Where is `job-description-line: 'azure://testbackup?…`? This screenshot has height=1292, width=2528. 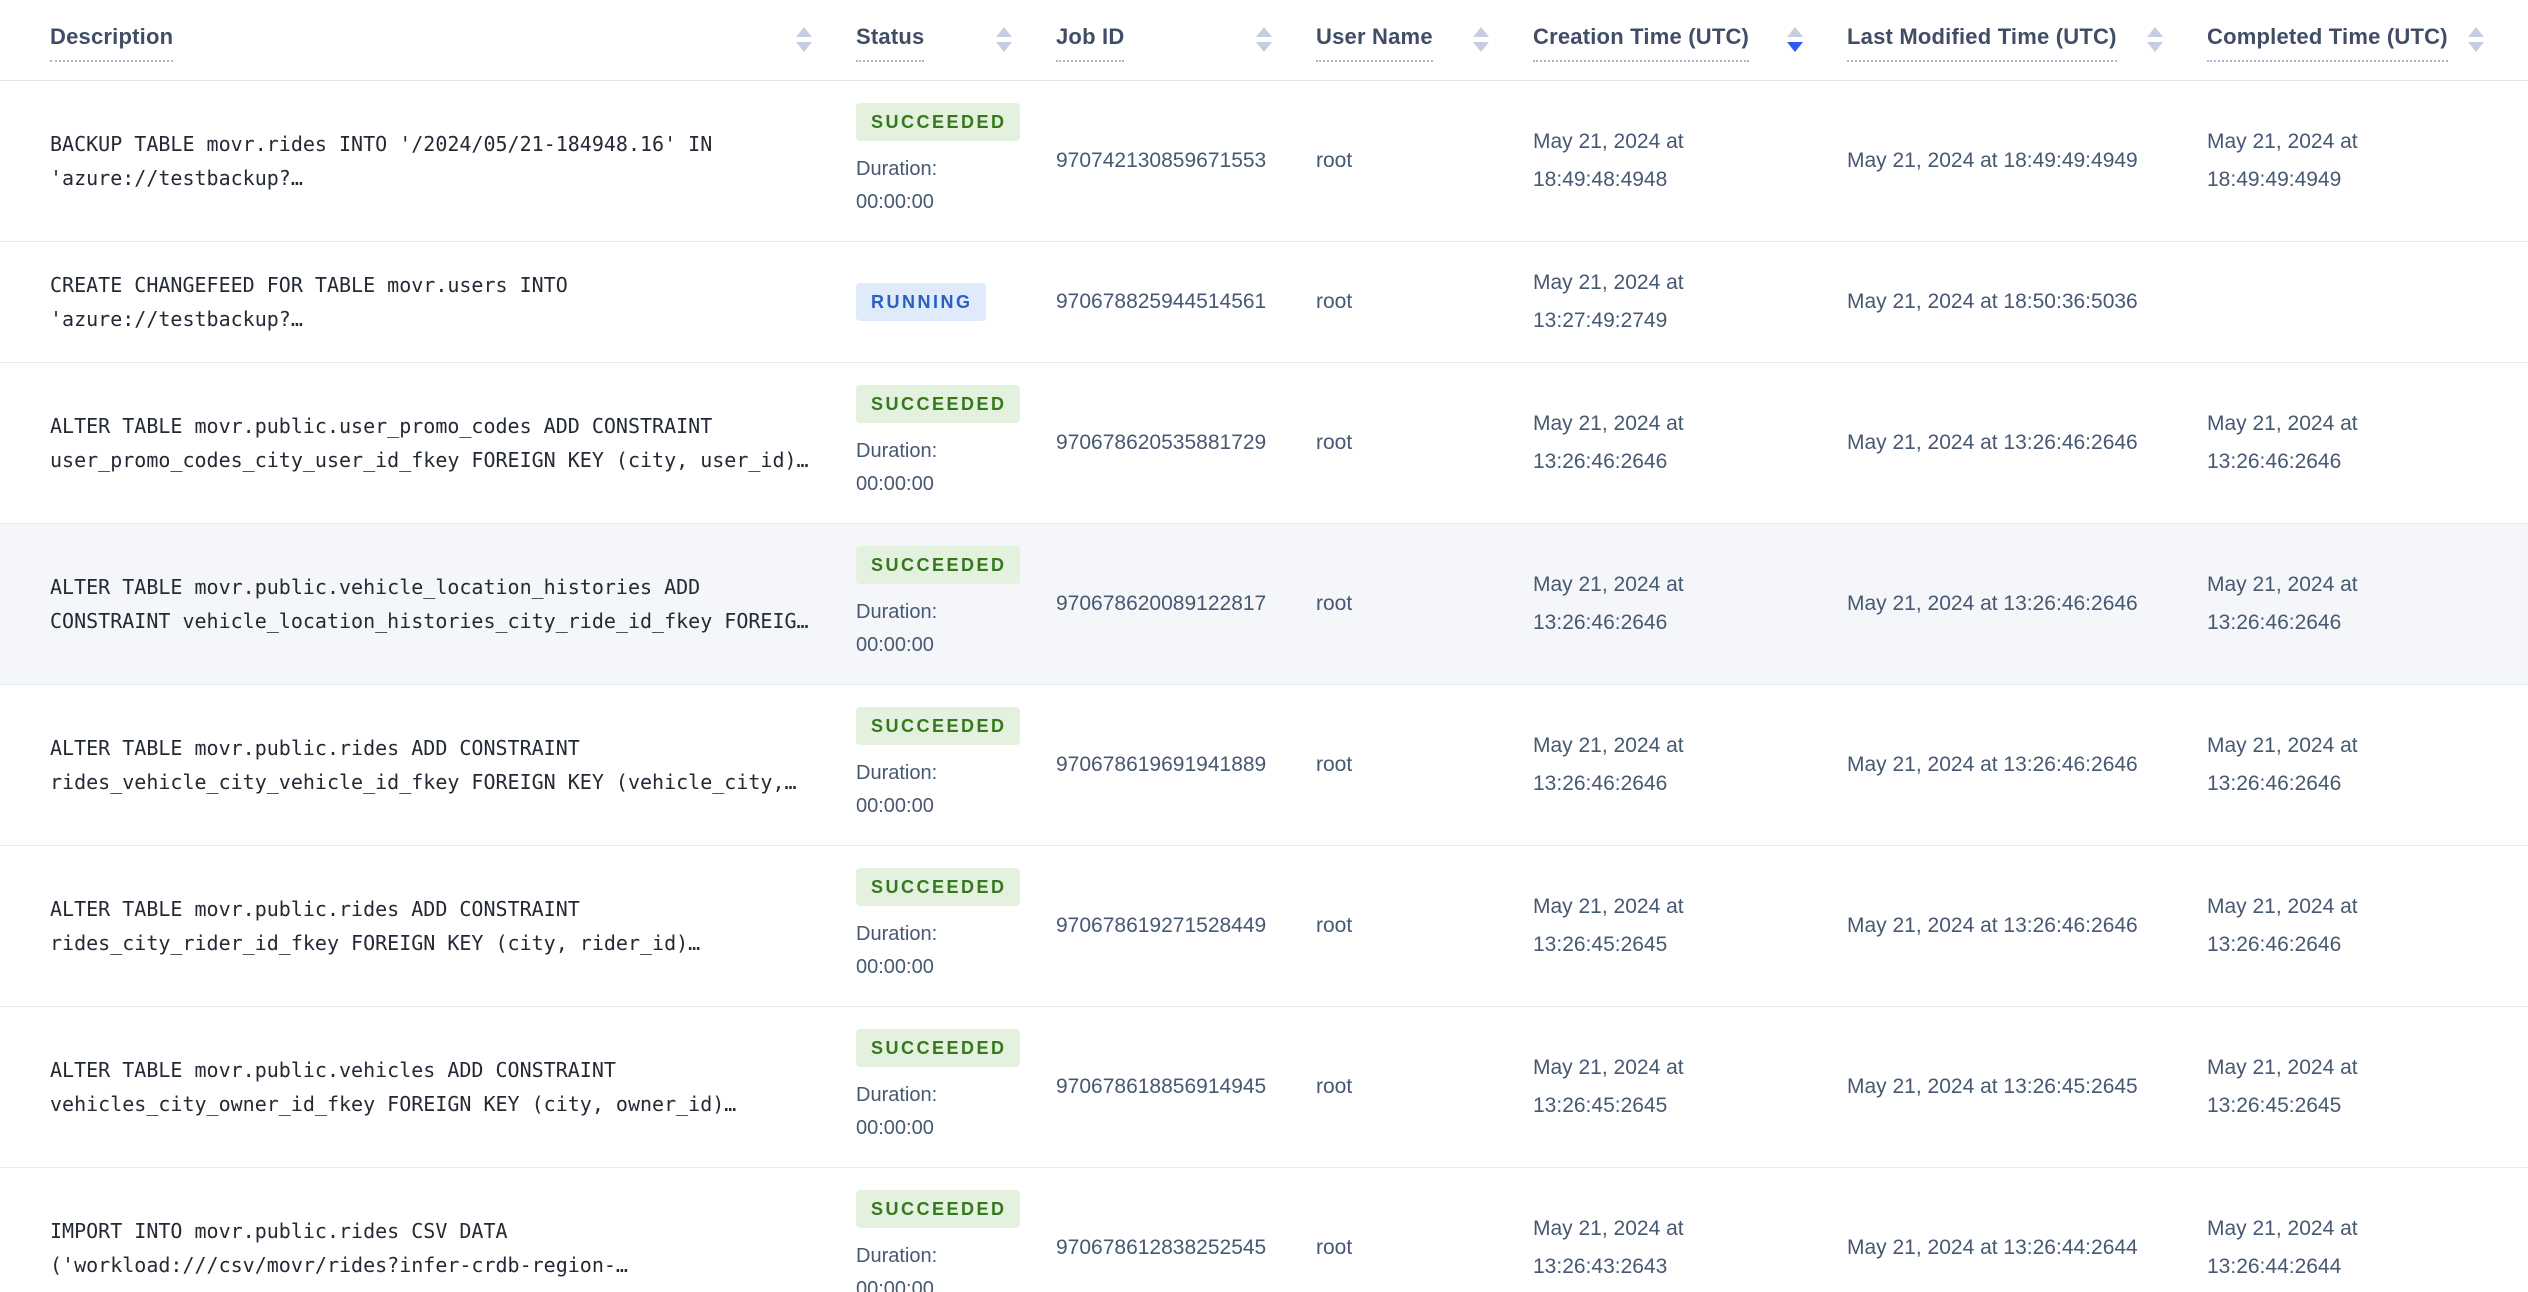
job-description-line: 'azure://testbackup?… is located at coordinates (176, 319).